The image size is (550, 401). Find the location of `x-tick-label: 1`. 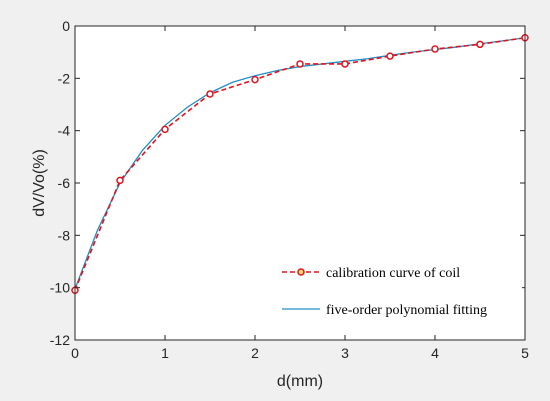

x-tick-label: 1 is located at coordinates (165, 353).